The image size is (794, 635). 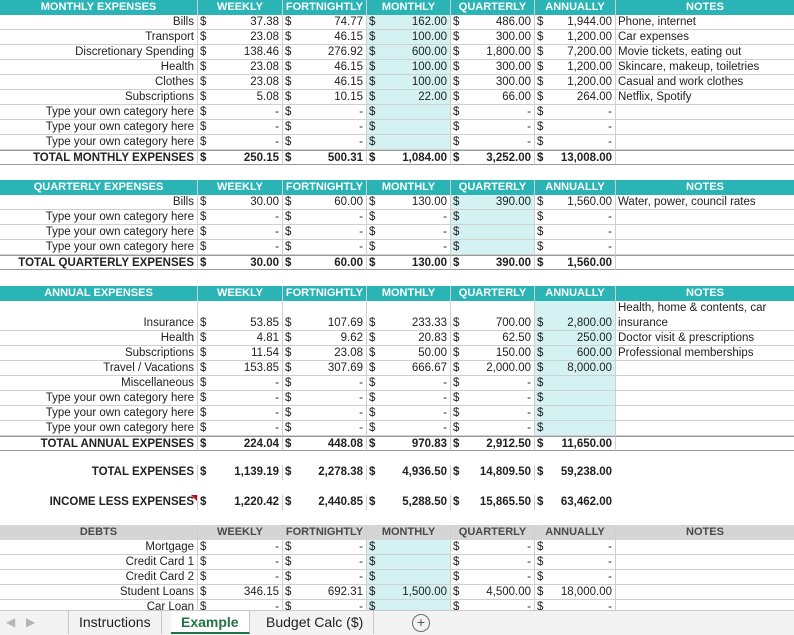 What do you see at coordinates (704, 97) in the screenshot?
I see `notes-cell: Netflix, Spotify` at bounding box center [704, 97].